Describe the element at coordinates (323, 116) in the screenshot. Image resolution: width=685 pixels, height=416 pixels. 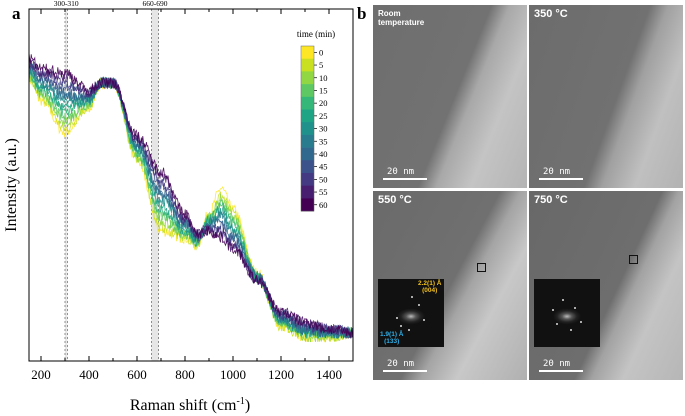
I see `colorbar-label: 25` at that location.